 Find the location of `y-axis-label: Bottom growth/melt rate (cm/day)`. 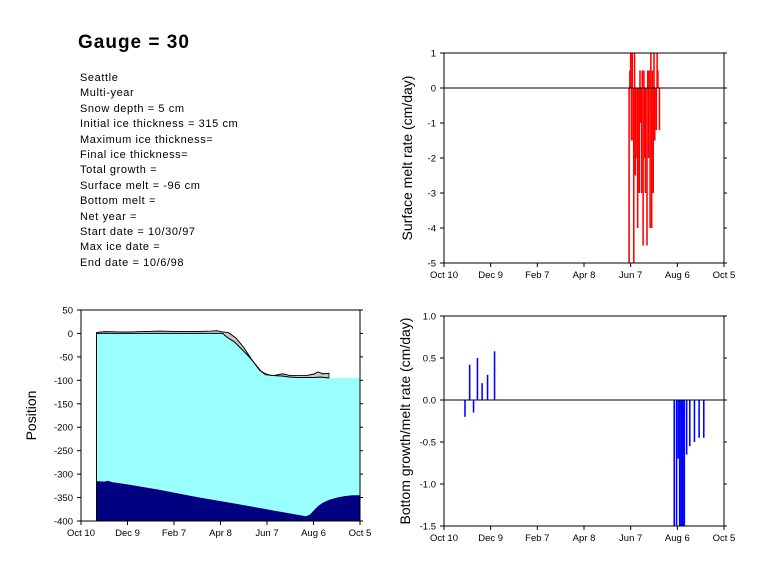

y-axis-label: Bottom growth/melt rate (cm/day) is located at coordinates (405, 421).